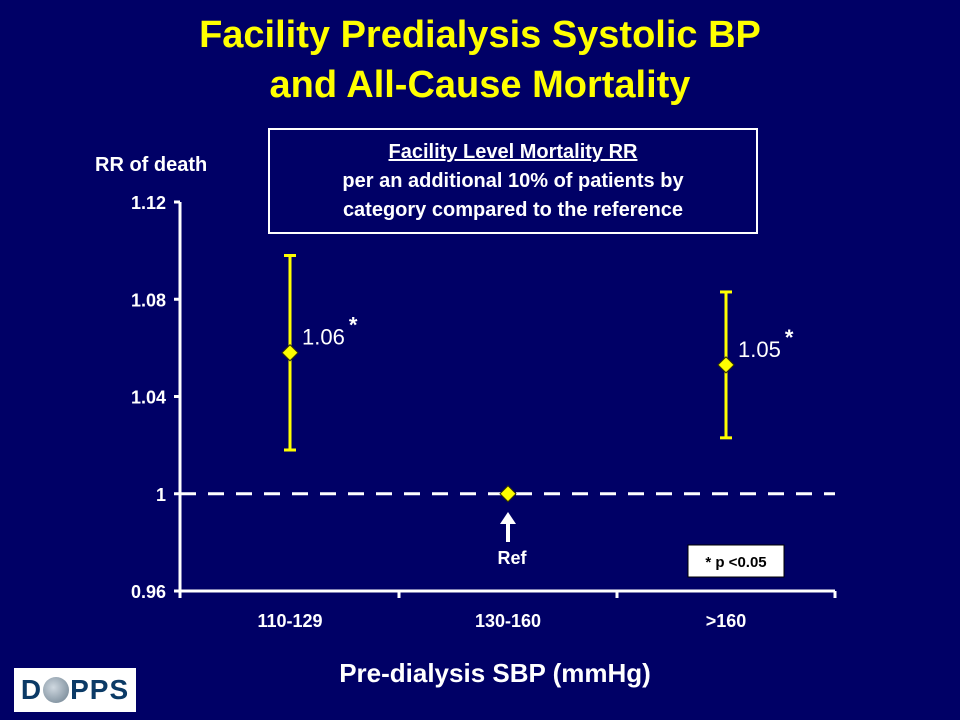 The width and height of the screenshot is (960, 720). I want to click on ref-arrow-icon, so click(508, 518).